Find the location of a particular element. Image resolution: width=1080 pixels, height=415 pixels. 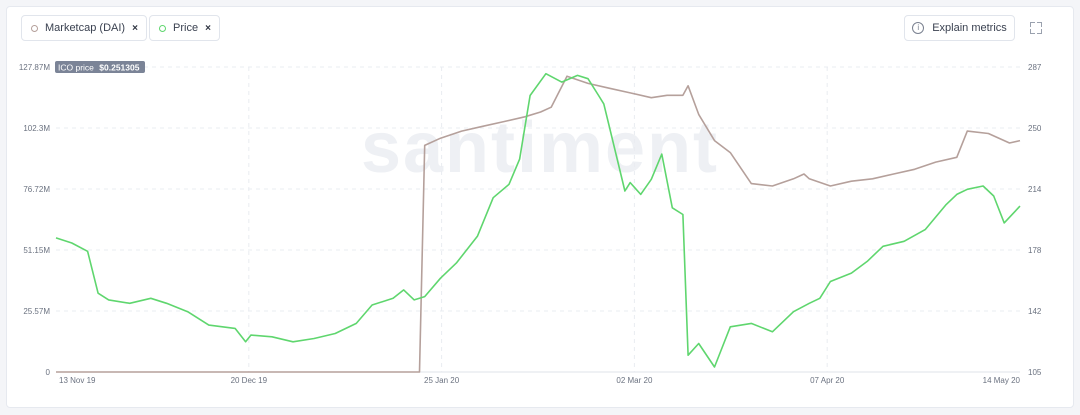

marketcap-series-icon is located at coordinates (34, 28).